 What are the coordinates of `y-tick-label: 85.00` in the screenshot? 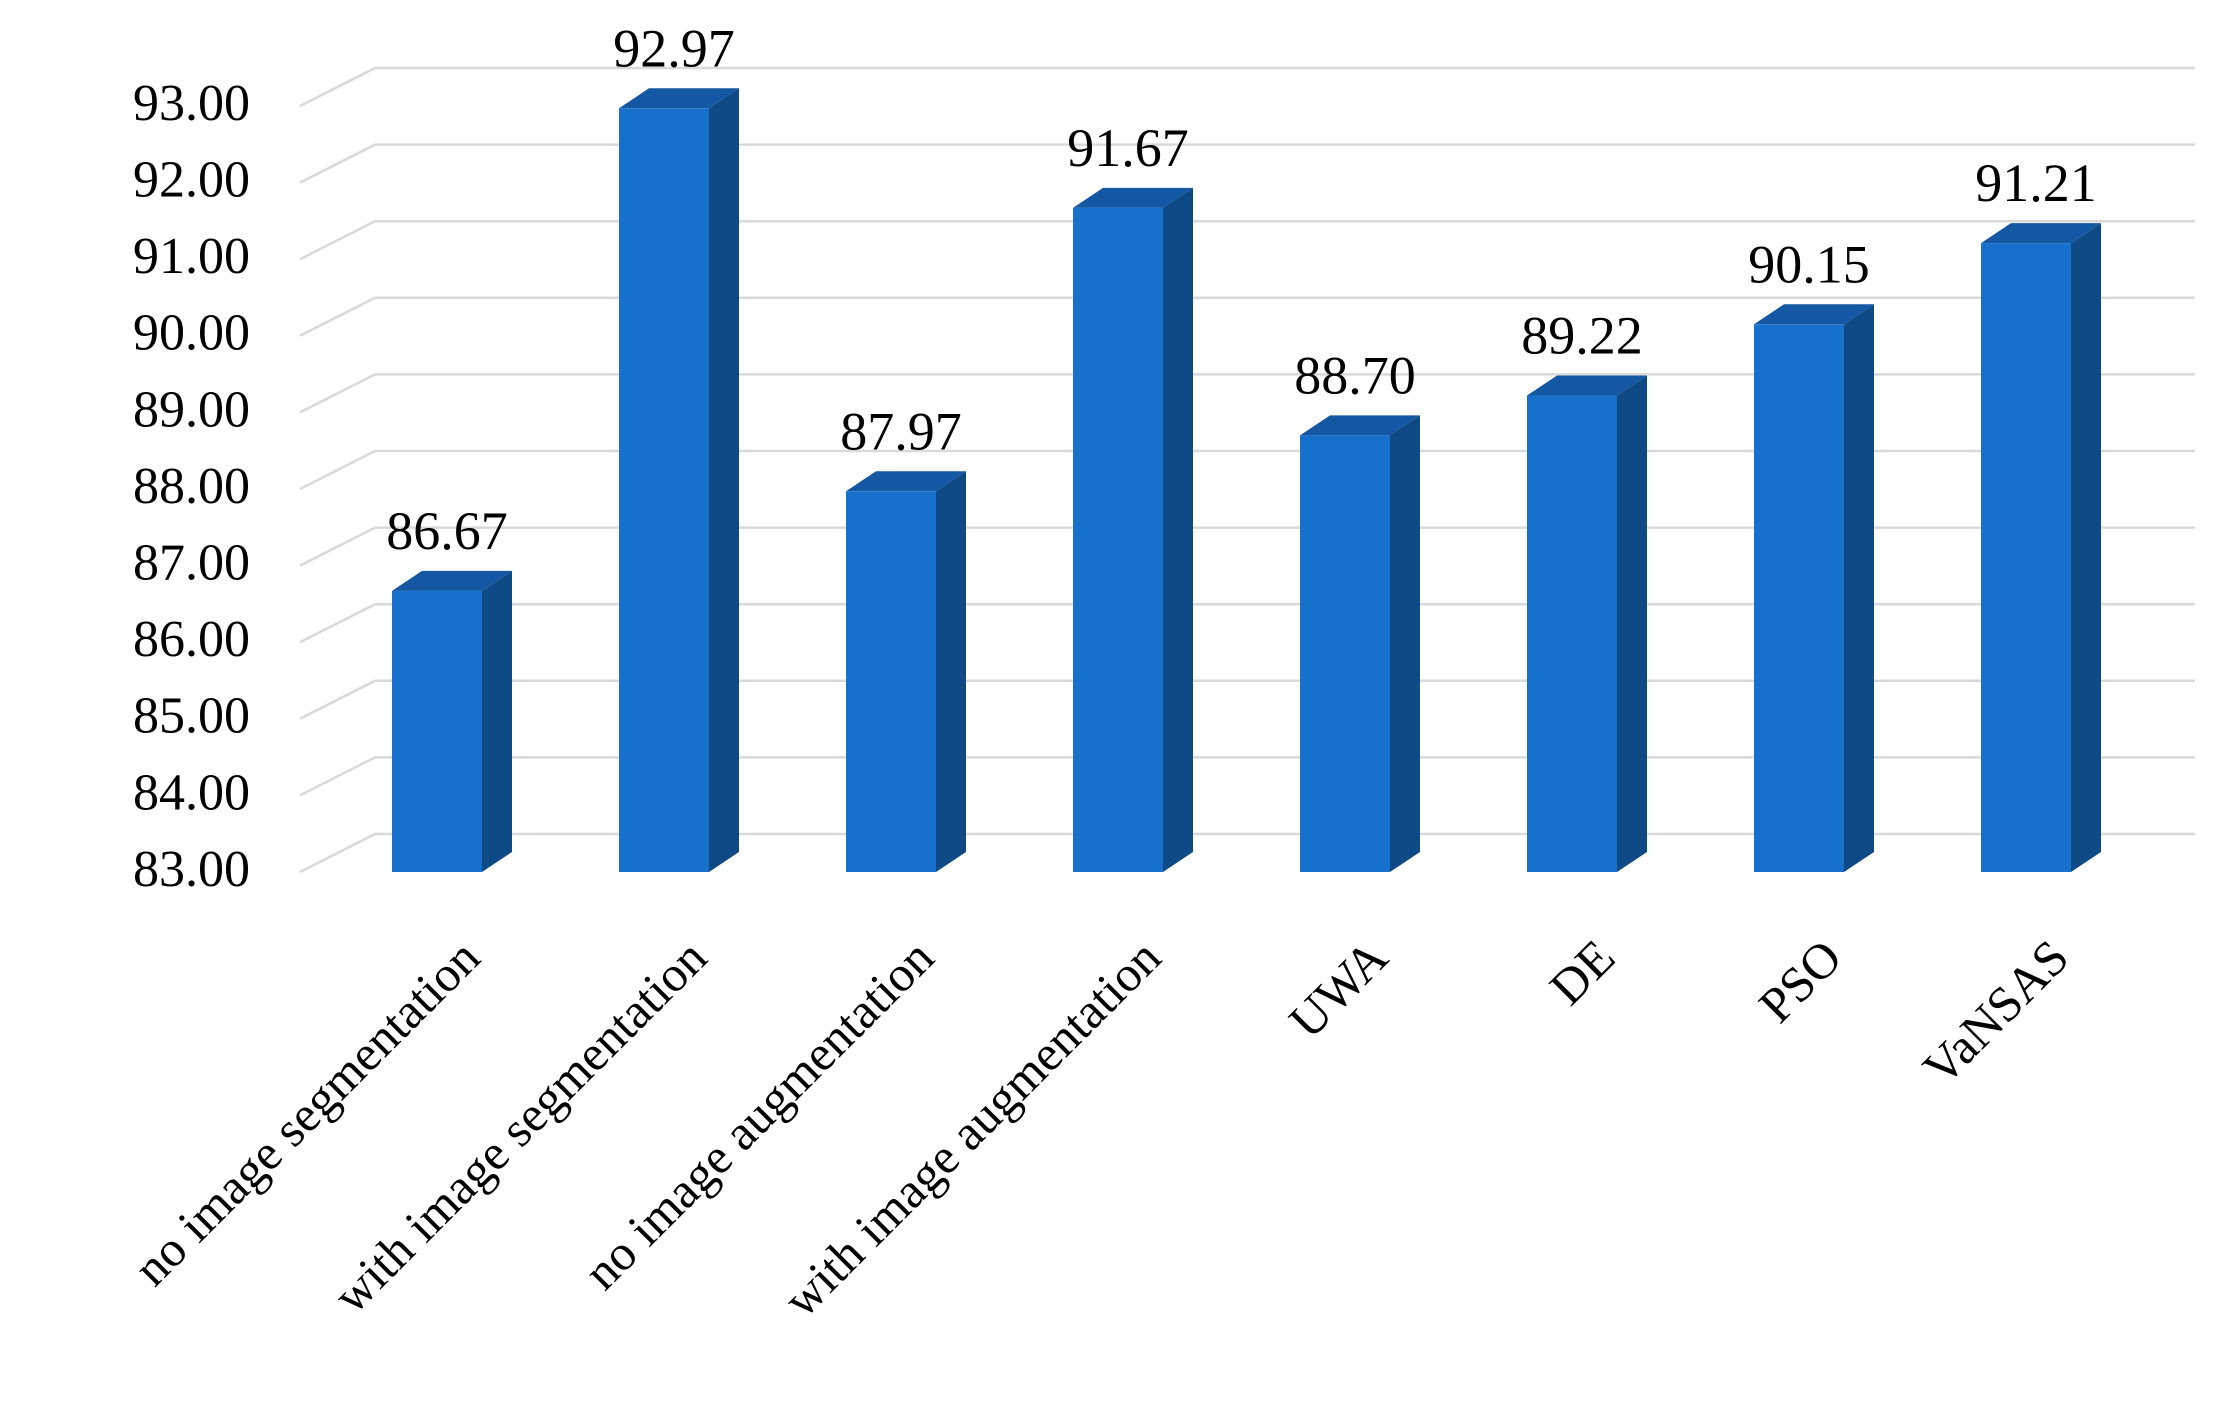 It's located at (191, 716).